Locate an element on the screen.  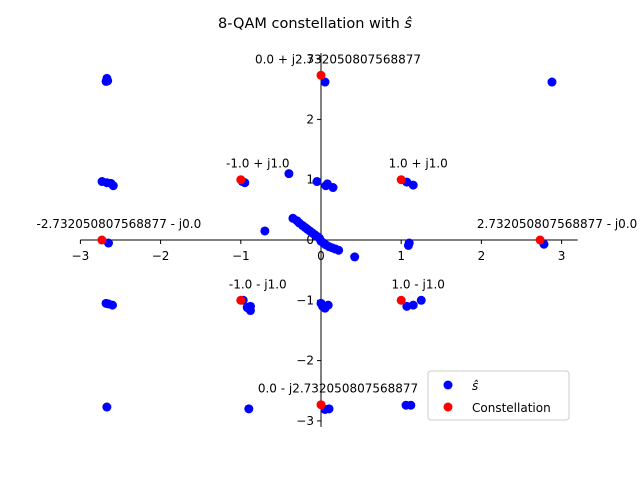
y-tick-label: 0 is located at coordinates (310, 240).